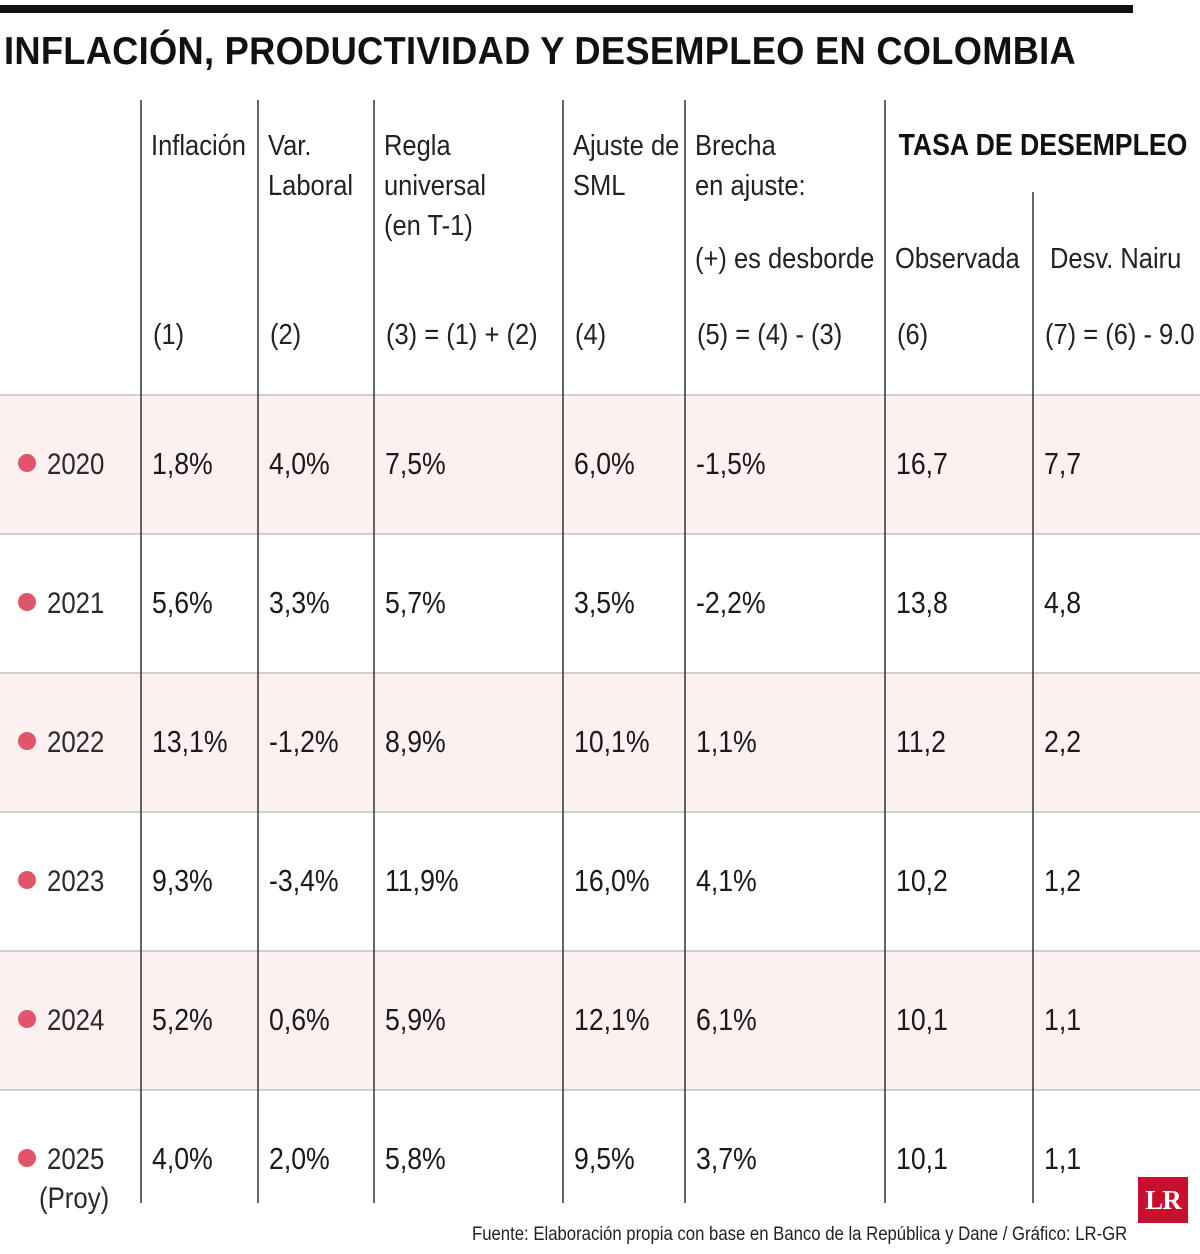  I want to click on table-cell: -3,4%, so click(304, 881).